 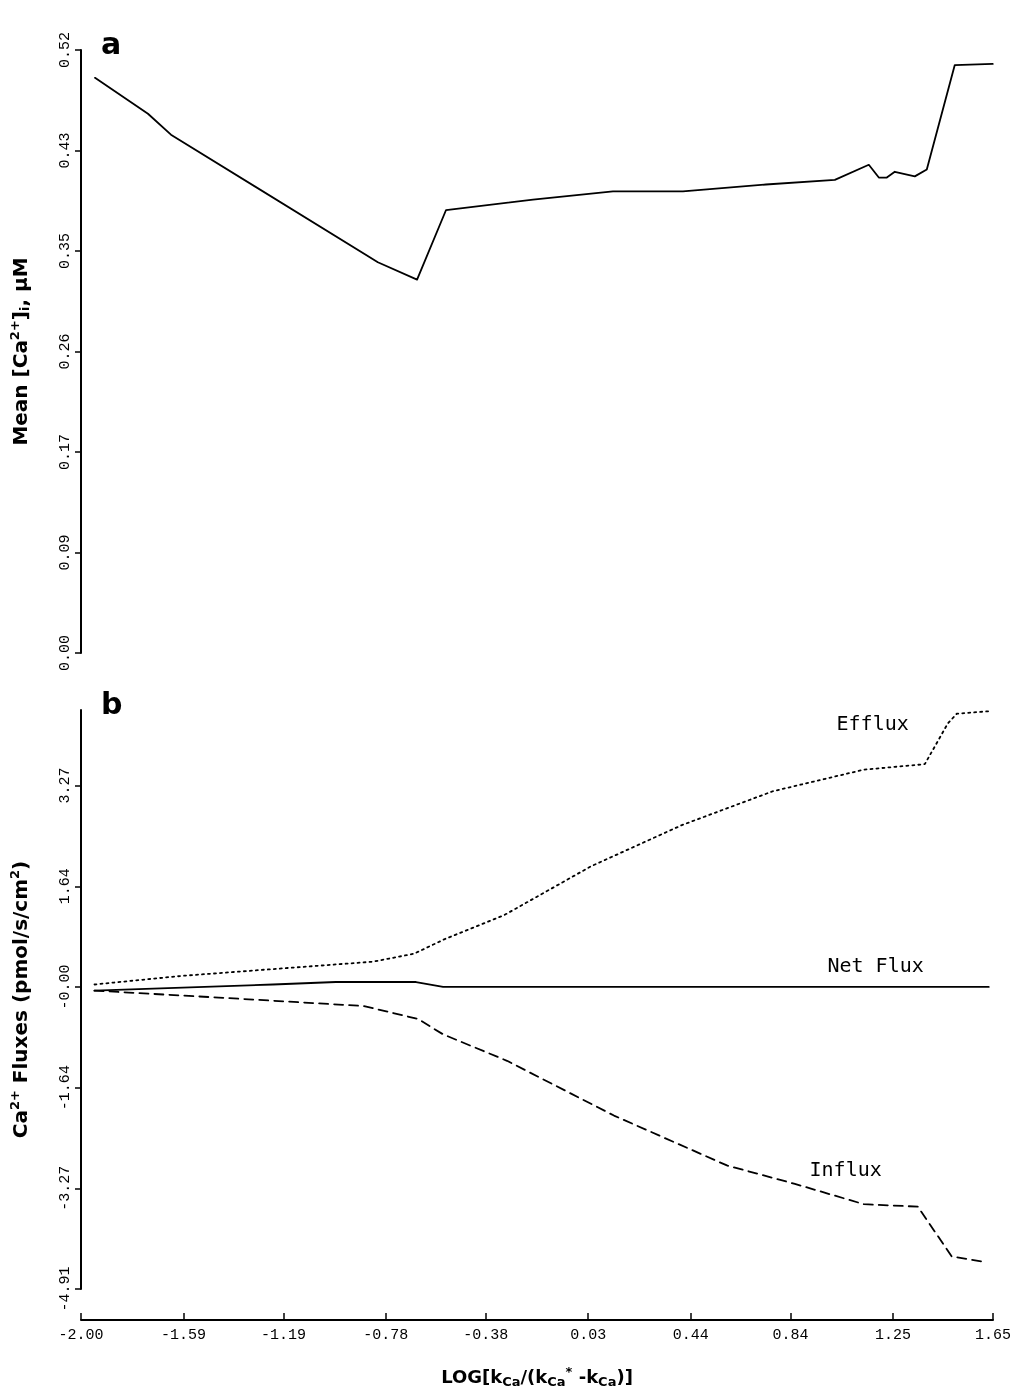 What do you see at coordinates (790, 1335) in the screenshot?
I see `x-tick-label: 0.84` at bounding box center [790, 1335].